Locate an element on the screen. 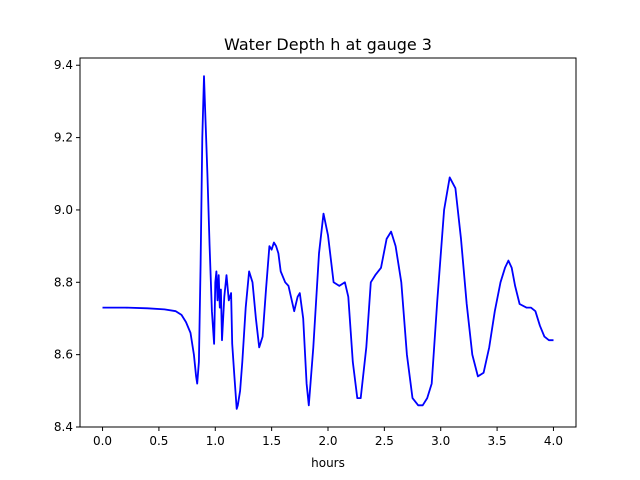 The image size is (640, 480). x-tick-label: 1.5 is located at coordinates (271, 441).